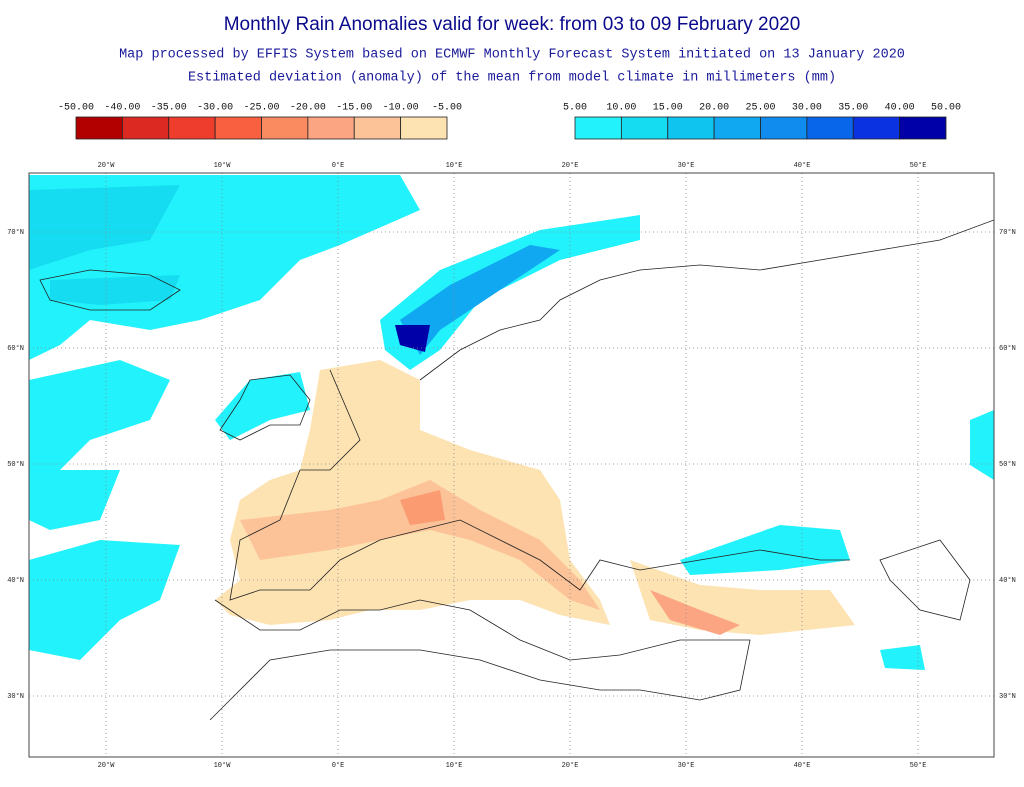  I want to click on legend-label: -10.00, so click(401, 108).